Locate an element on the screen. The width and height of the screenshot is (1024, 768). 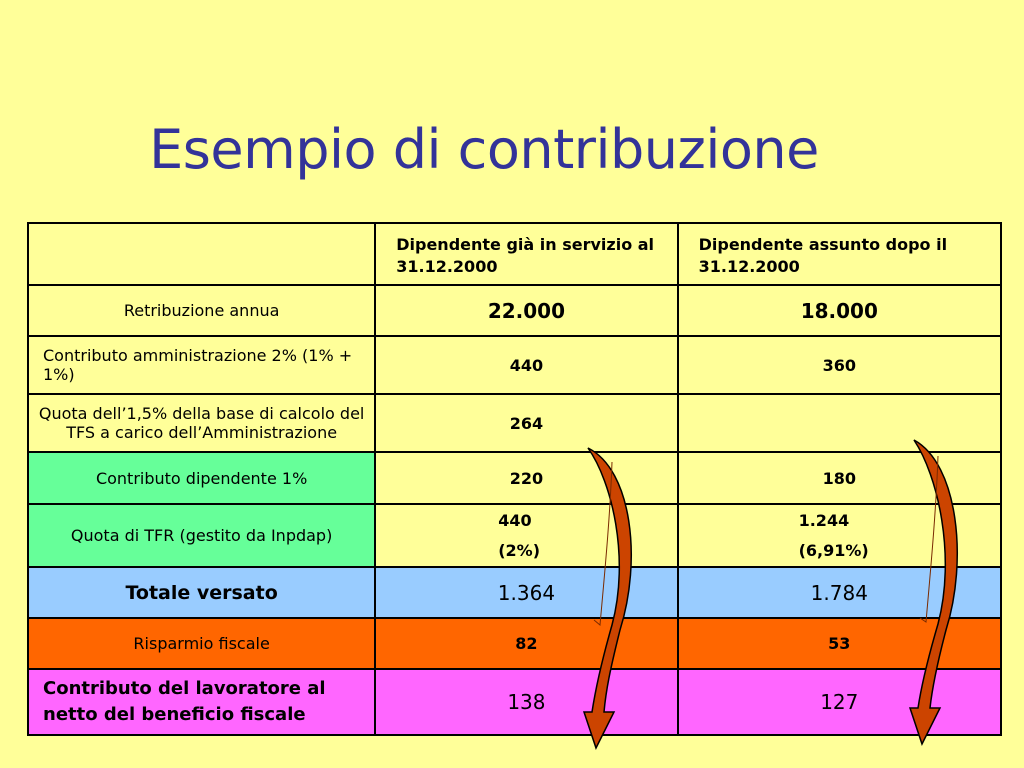
row-value-2-percent: (6,91%) is located at coordinates (833, 550).